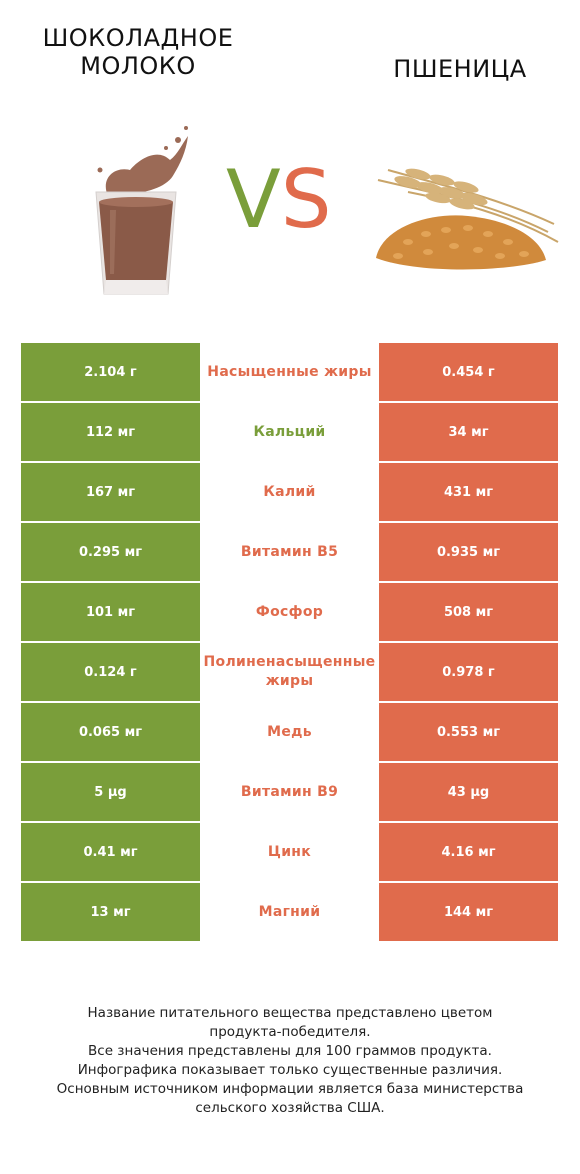  What do you see at coordinates (110, 432) in the screenshot?
I see `left-value-cell: 112 мг` at bounding box center [110, 432].